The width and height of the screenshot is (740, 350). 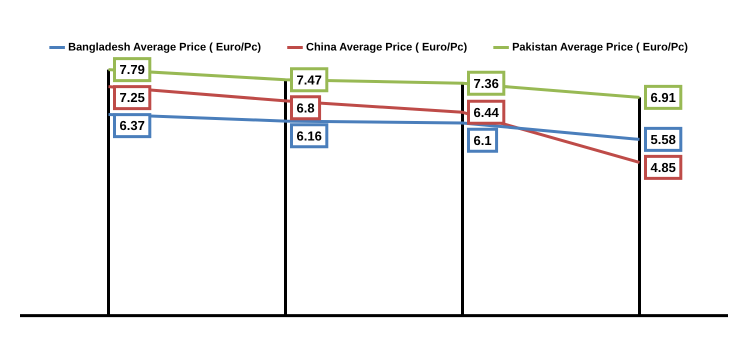 I want to click on data-label: 4.85, so click(x=663, y=167).